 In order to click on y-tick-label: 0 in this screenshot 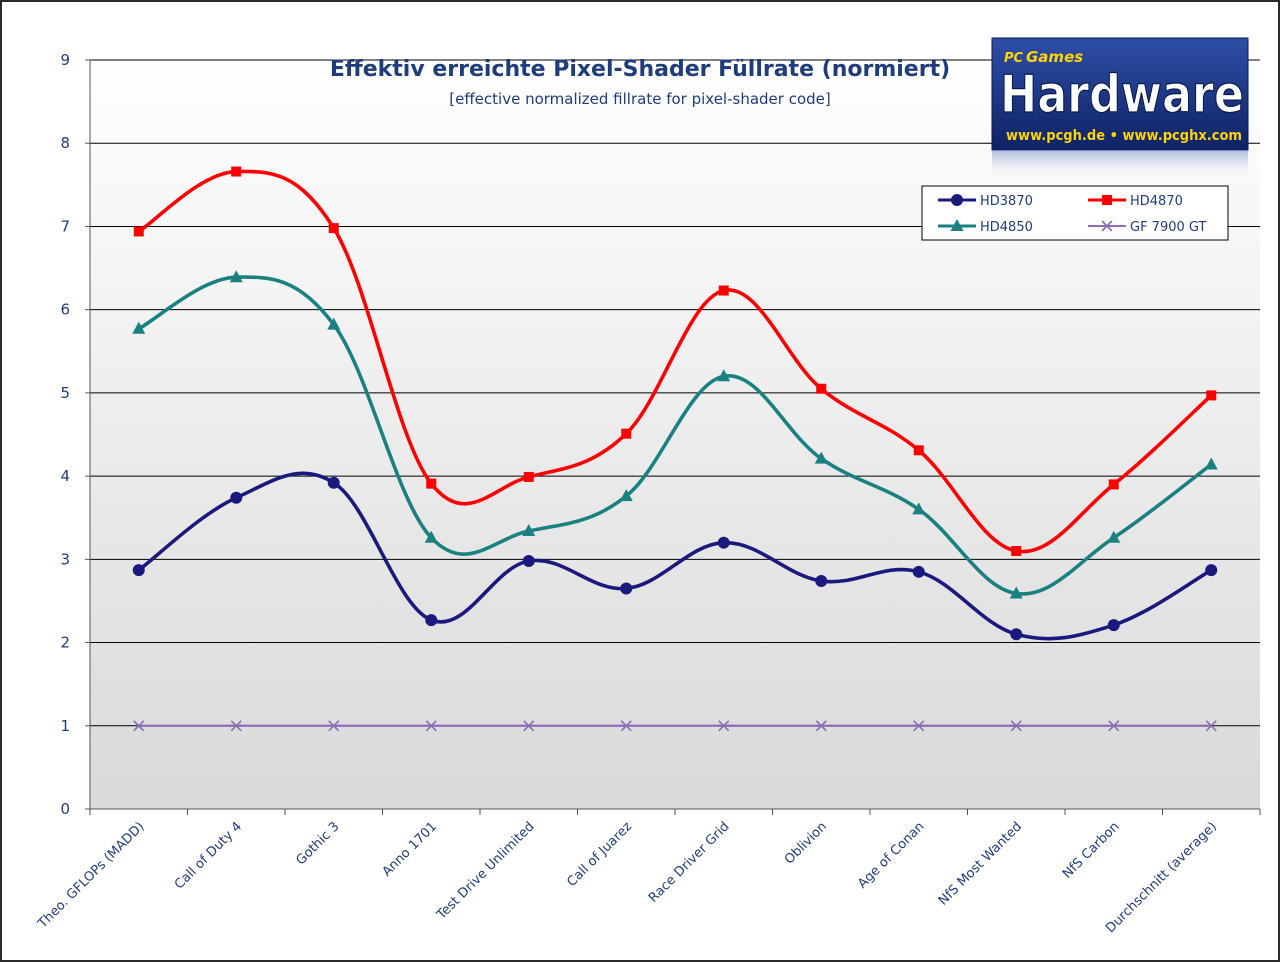, I will do `click(65, 809)`.